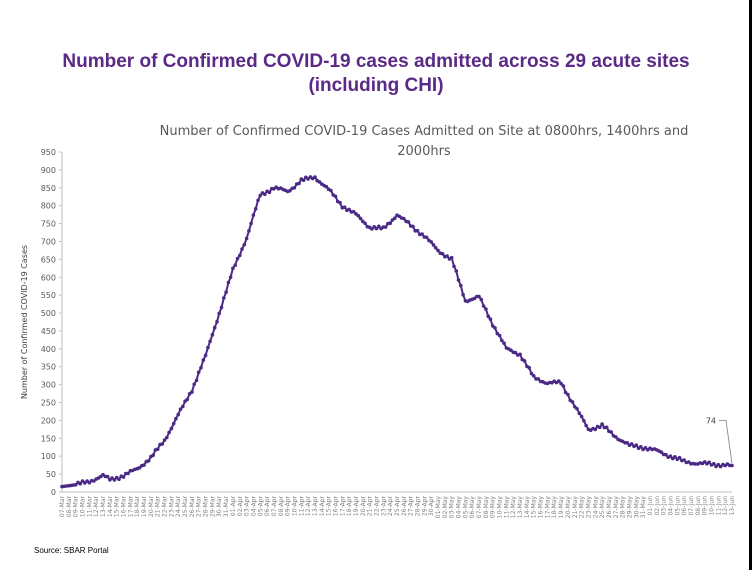 The height and width of the screenshot is (570, 752). What do you see at coordinates (534, 507) in the screenshot?
I see `x-tick-label: 15-May` at bounding box center [534, 507].